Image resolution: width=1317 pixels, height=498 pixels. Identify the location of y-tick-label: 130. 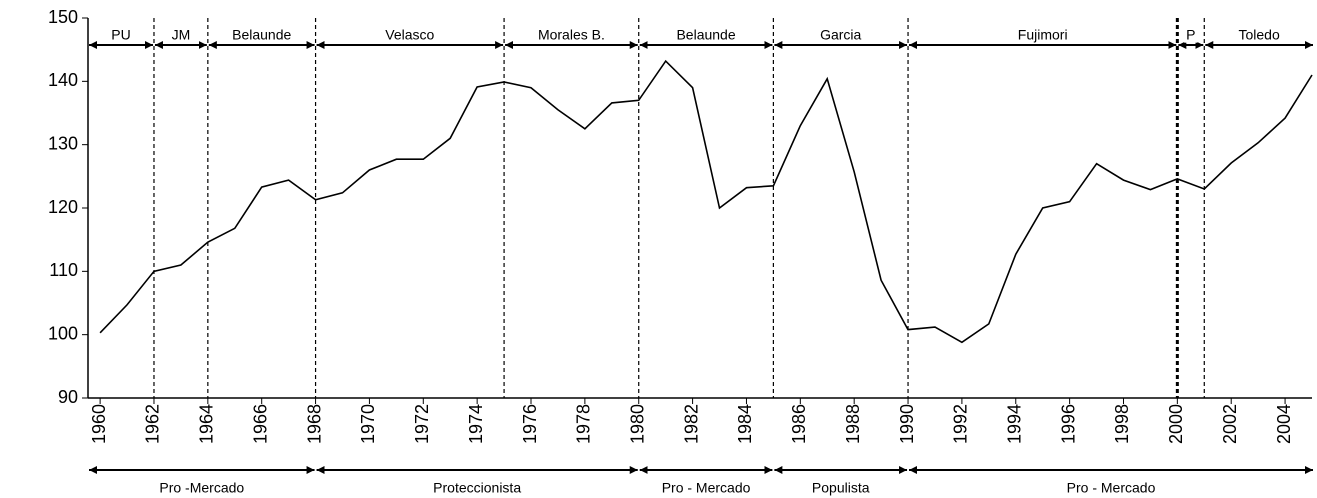
(63, 143).